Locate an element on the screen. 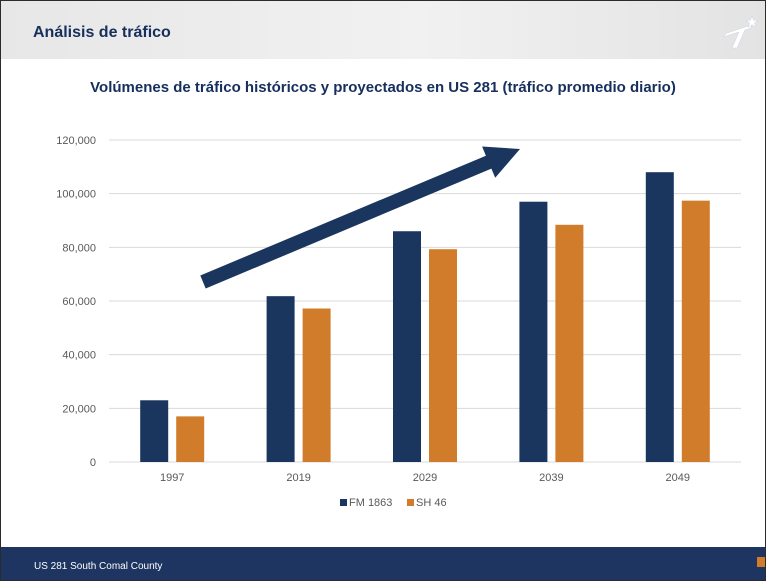 The width and height of the screenshot is (766, 581). x-tick-label: 2029 is located at coordinates (425, 478).